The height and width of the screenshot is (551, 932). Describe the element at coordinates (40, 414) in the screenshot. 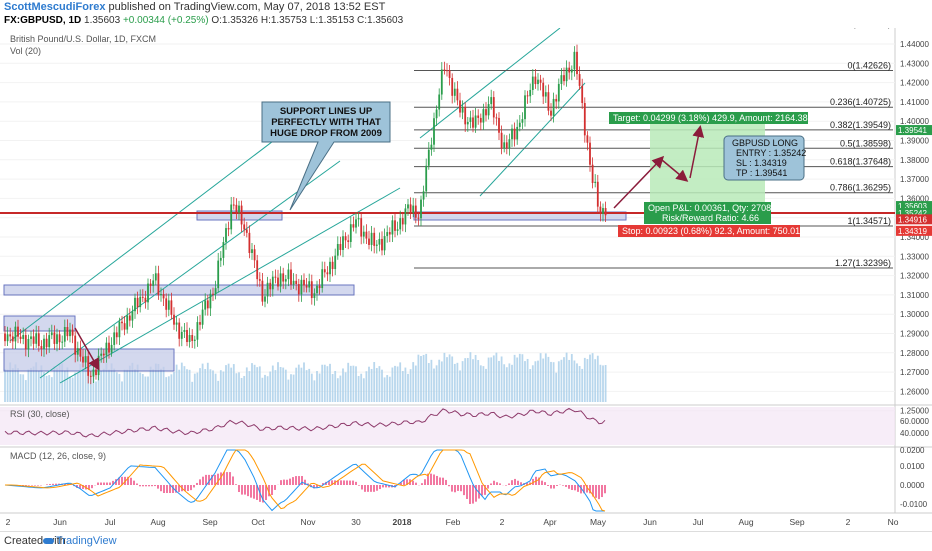

I see `rsi-legend: RSI (30, close)` at that location.